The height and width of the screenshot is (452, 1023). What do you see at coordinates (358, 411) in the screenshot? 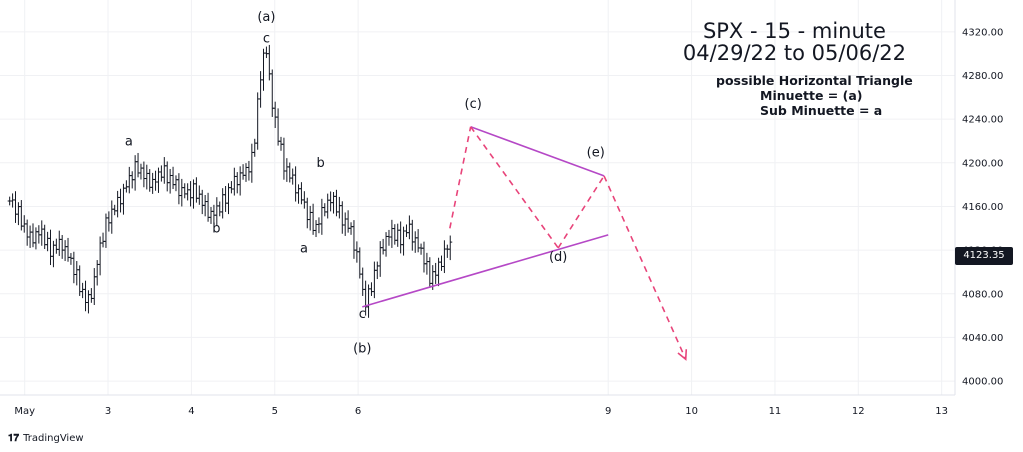
I see `x-tick-label: 6` at bounding box center [358, 411].